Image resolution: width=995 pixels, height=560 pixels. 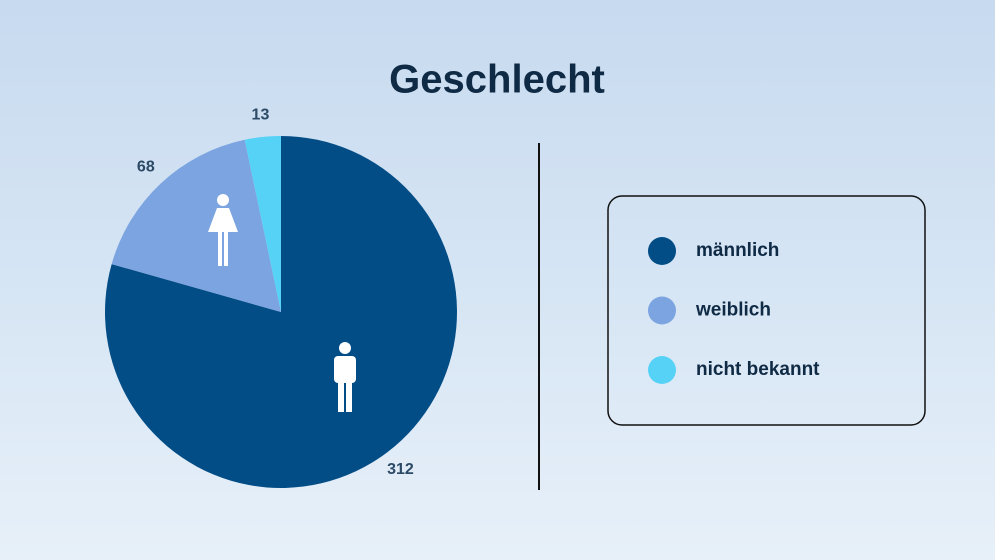 What do you see at coordinates (261, 114) in the screenshot?
I see `data-label: 13` at bounding box center [261, 114].